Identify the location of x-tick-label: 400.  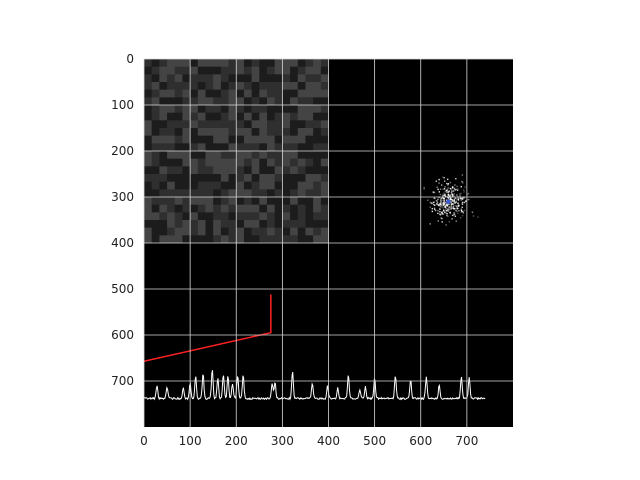
(328, 441).